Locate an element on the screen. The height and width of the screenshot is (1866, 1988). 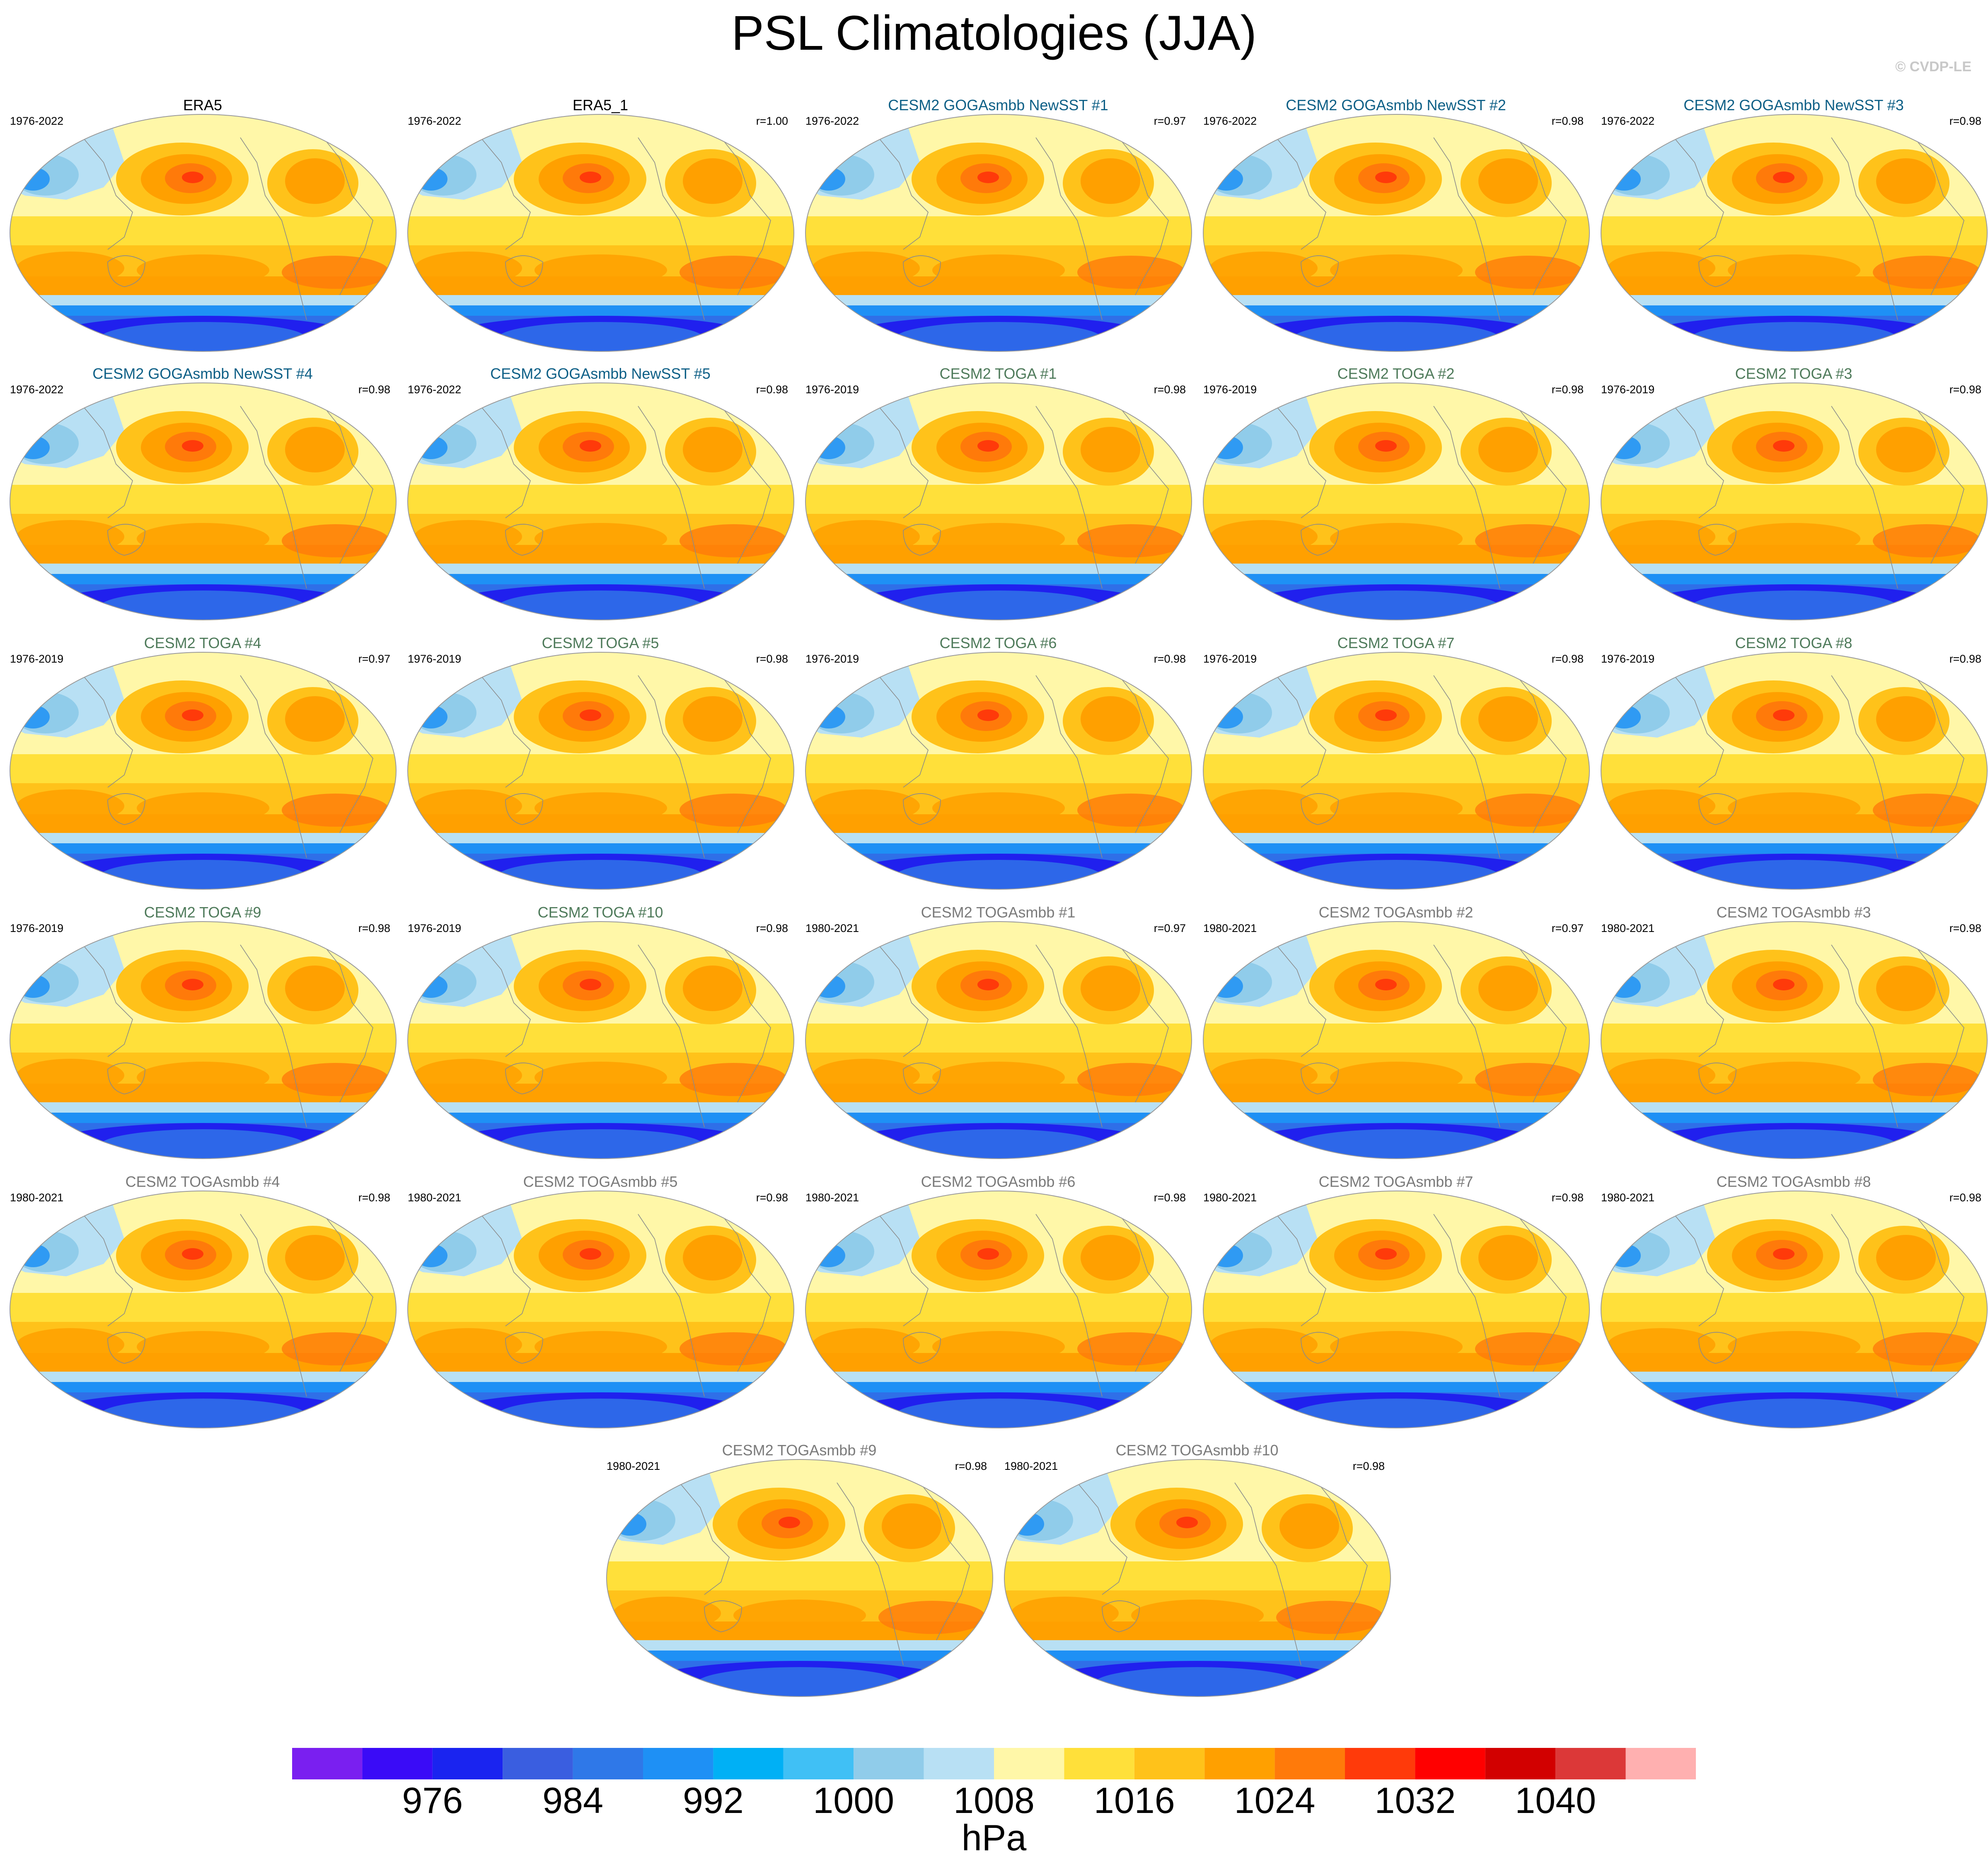
panel-title: CESM2 GOGAsmbb NewSST #3 is located at coordinates (1794, 105).